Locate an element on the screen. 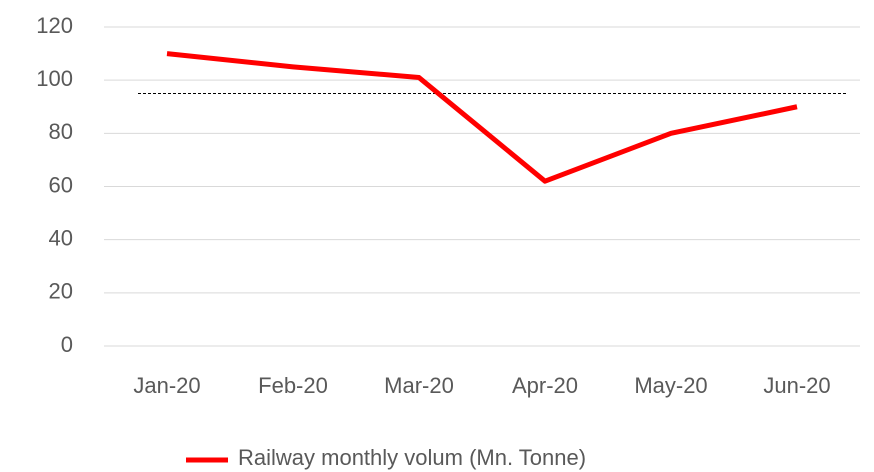  y-tick-label: 0 is located at coordinates (67, 344).